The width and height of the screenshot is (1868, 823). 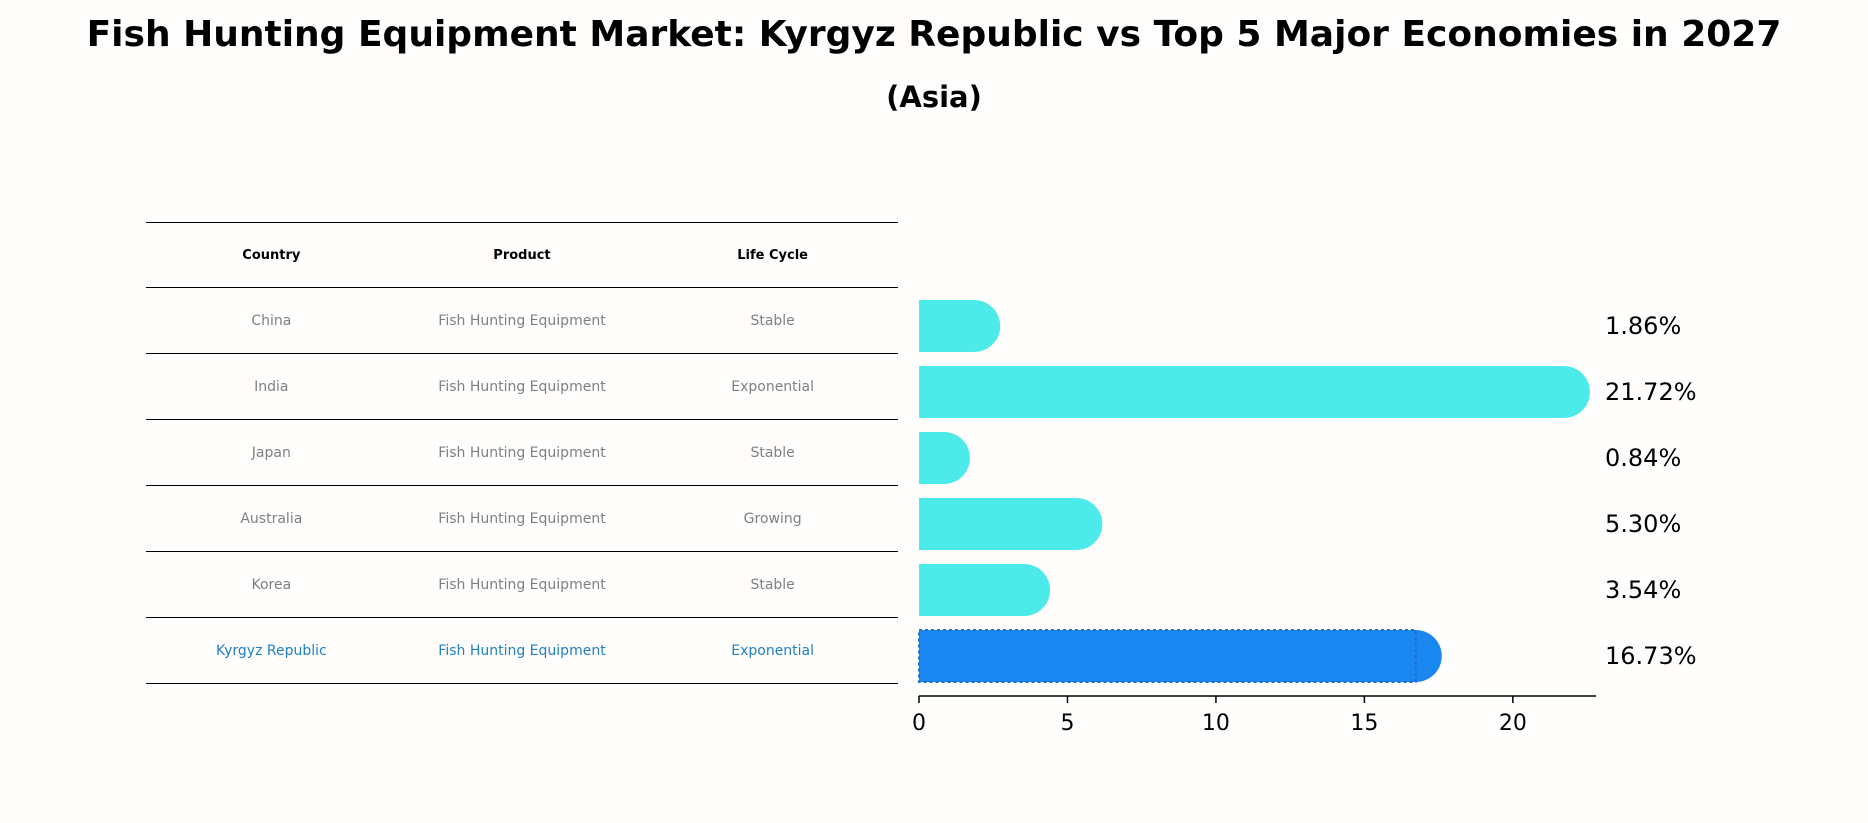 I want to click on cell-country: Korea, so click(x=271, y=584).